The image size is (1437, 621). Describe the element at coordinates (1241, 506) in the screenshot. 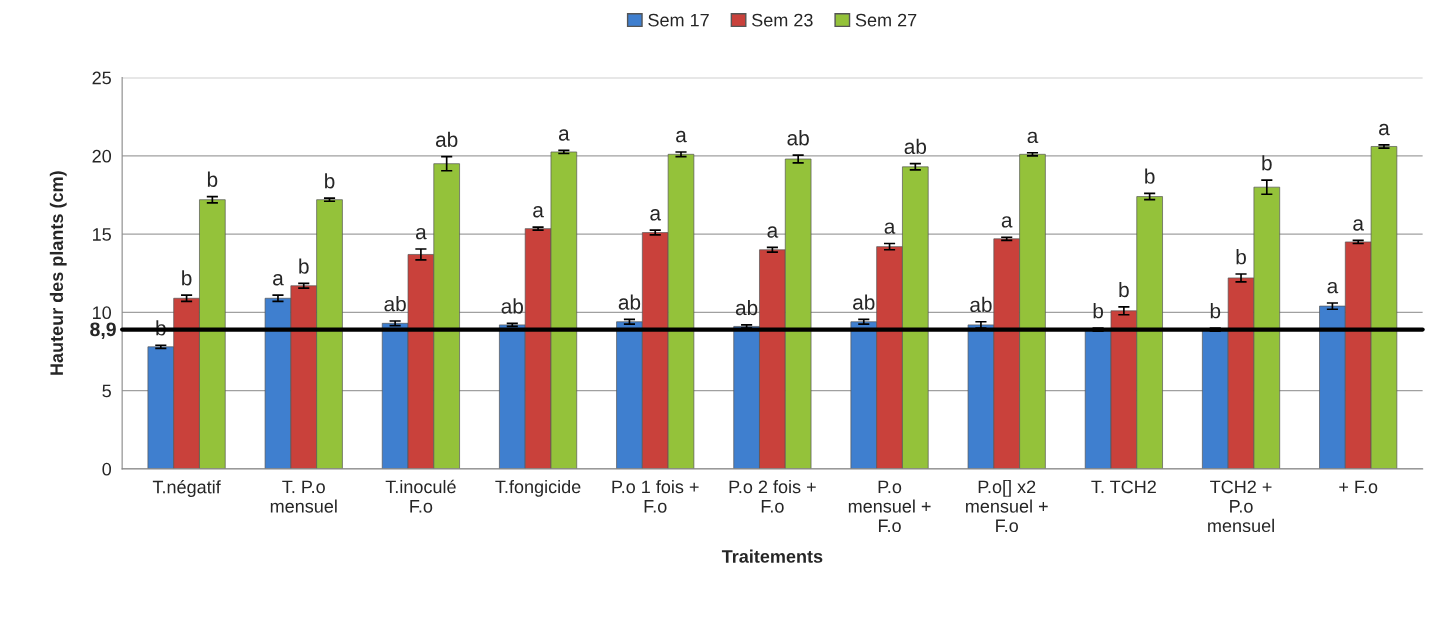

I see `x-tick-label: TCH2 + P.o mensuel` at that location.